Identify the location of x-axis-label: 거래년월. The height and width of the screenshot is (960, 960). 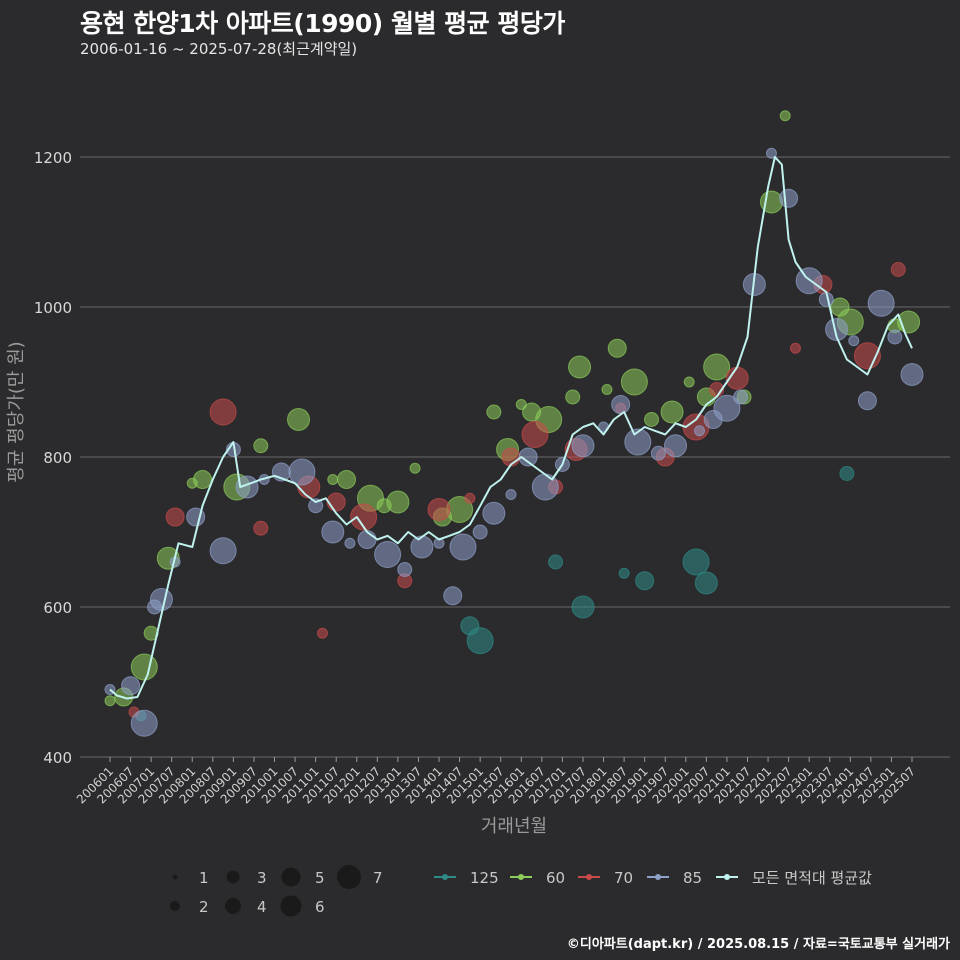
(514, 826).